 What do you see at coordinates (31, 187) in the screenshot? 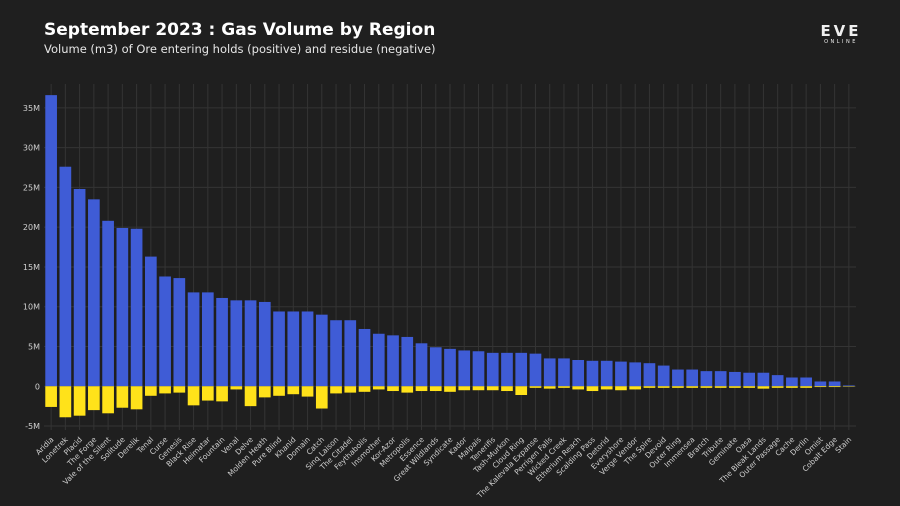
I see `y-tick-label: 25M` at bounding box center [31, 187].